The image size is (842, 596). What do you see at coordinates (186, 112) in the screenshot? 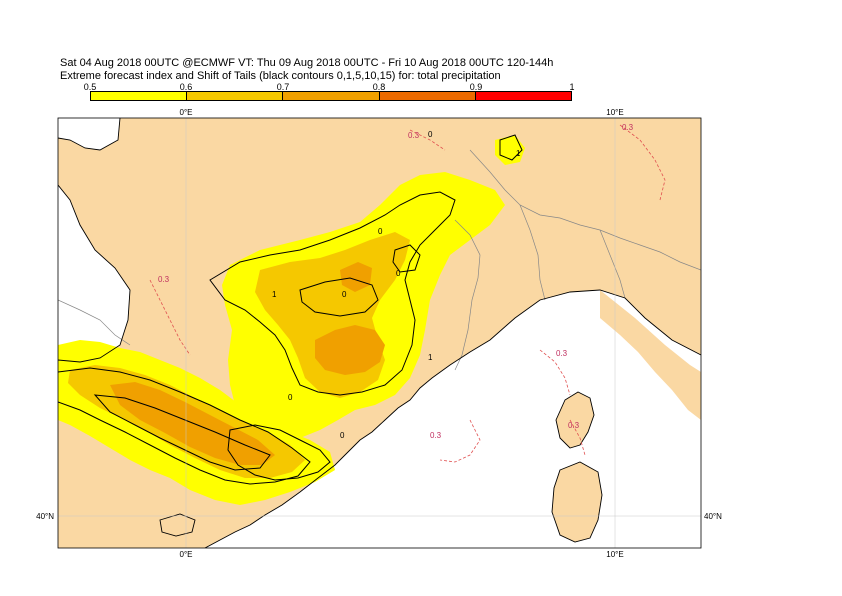
I see `lon-label-top: 0°E` at bounding box center [186, 112].